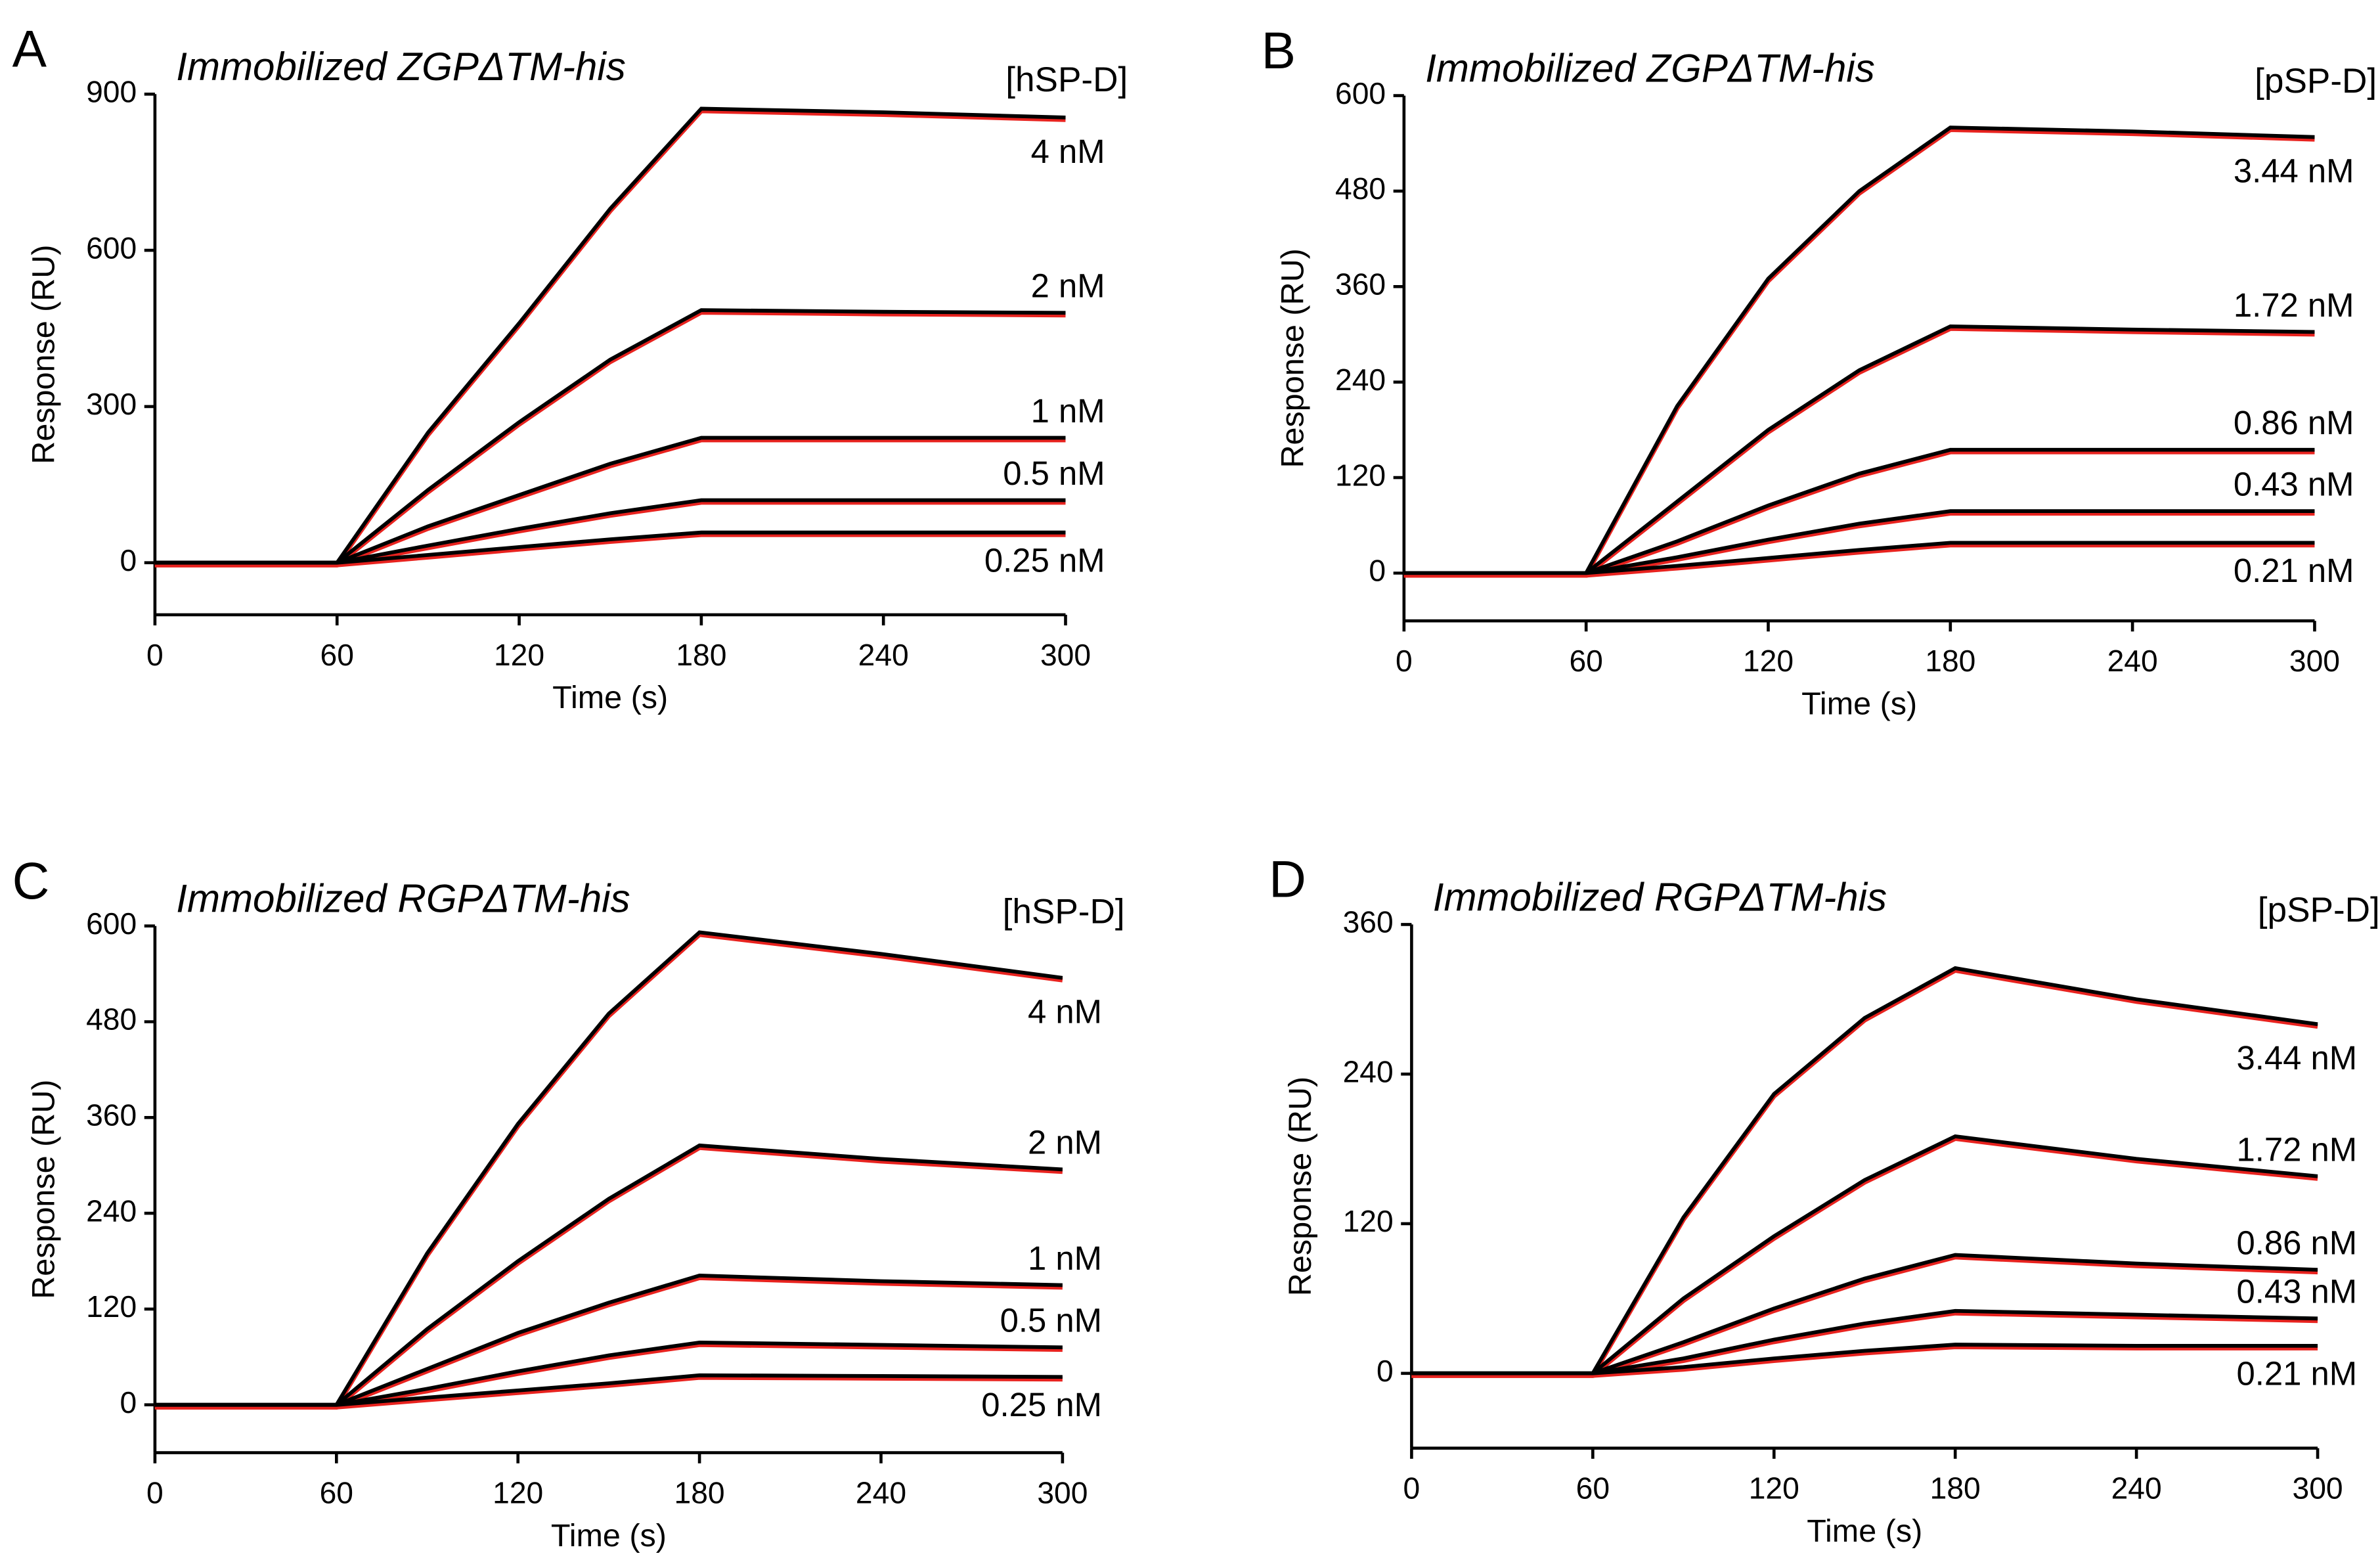  What do you see at coordinates (1064, 911) in the screenshot?
I see `legend-title: [hSP-D]` at bounding box center [1064, 911].